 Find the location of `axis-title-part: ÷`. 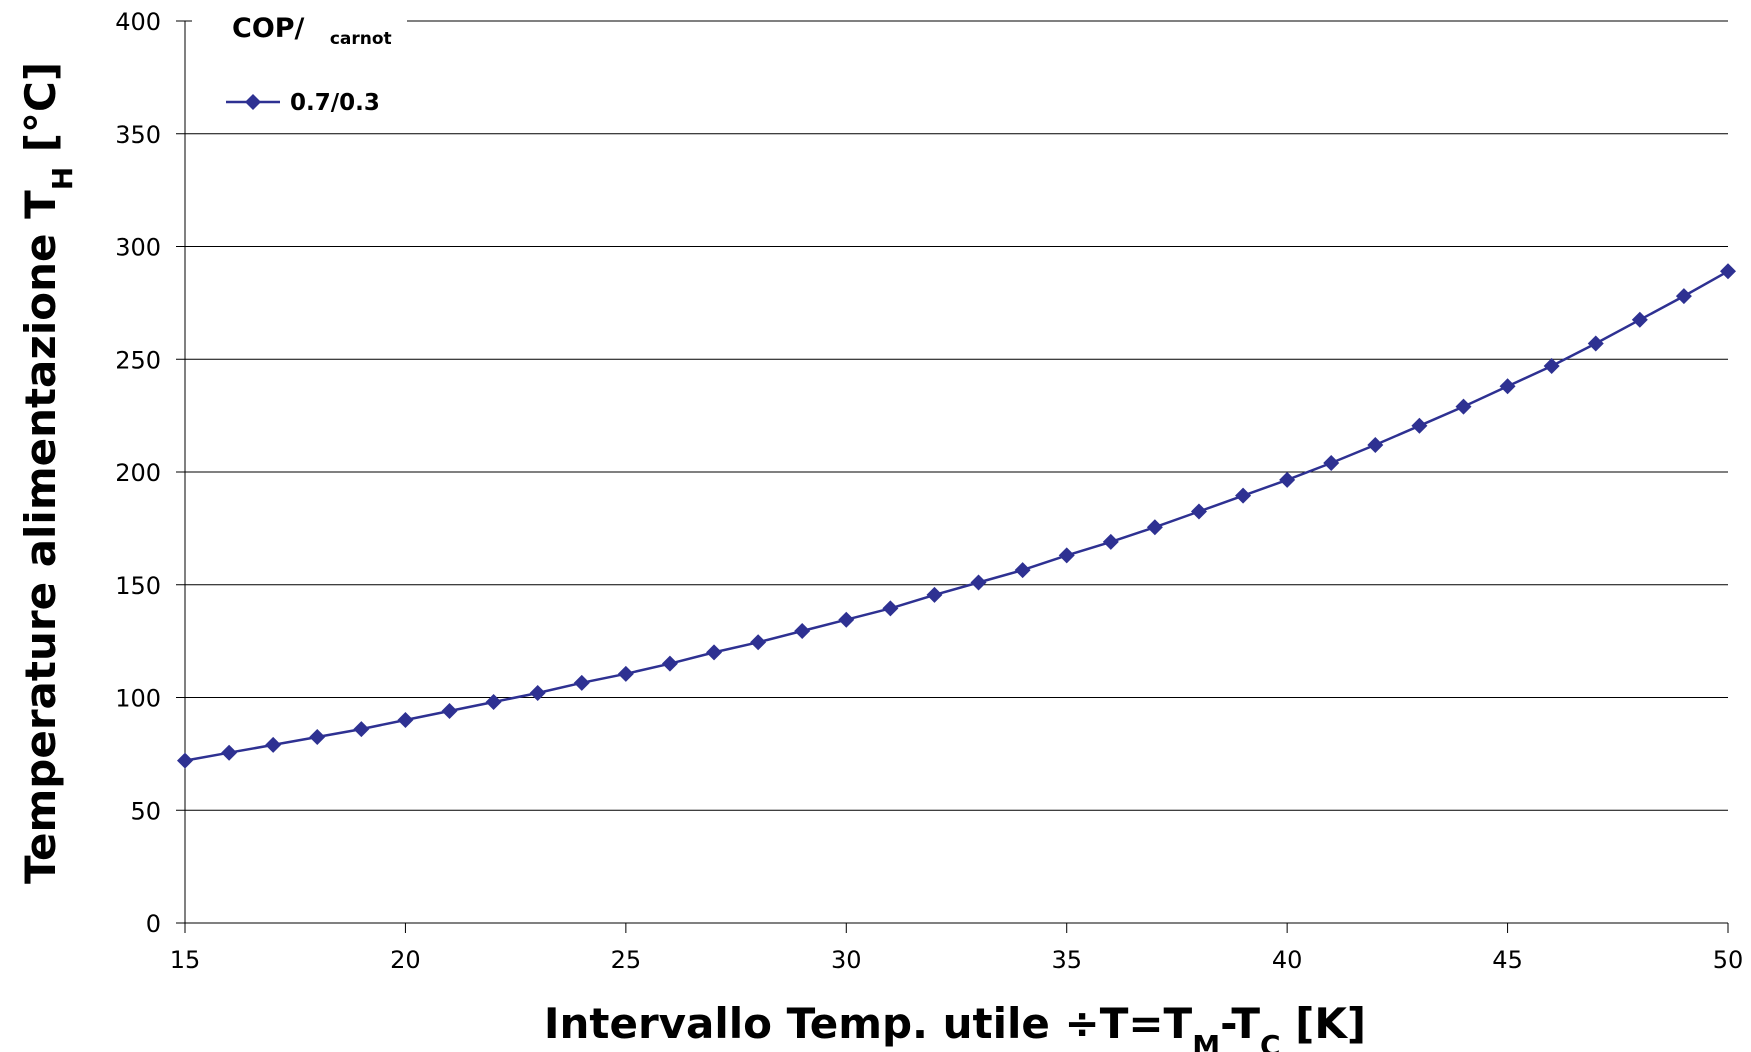

axis-title-part: ÷ is located at coordinates (1082, 1023).